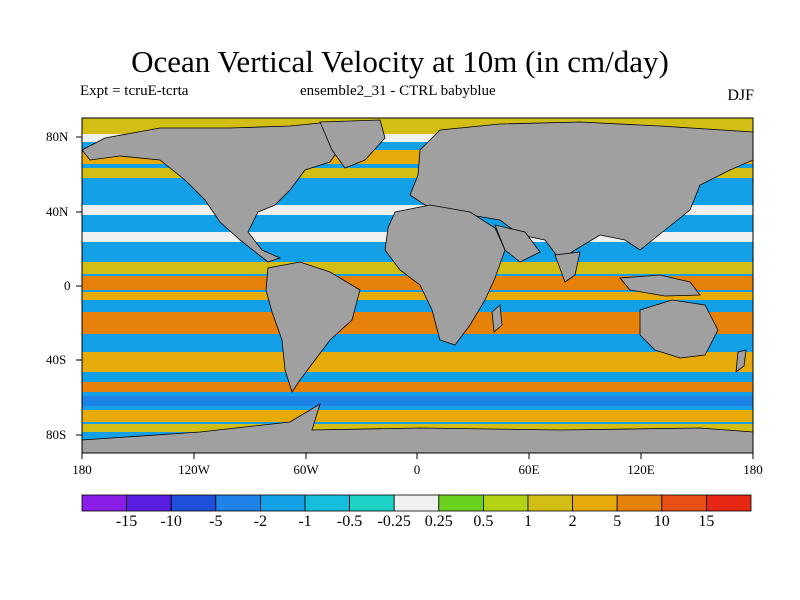  I want to click on colorbar-label: -10, so click(171, 521).